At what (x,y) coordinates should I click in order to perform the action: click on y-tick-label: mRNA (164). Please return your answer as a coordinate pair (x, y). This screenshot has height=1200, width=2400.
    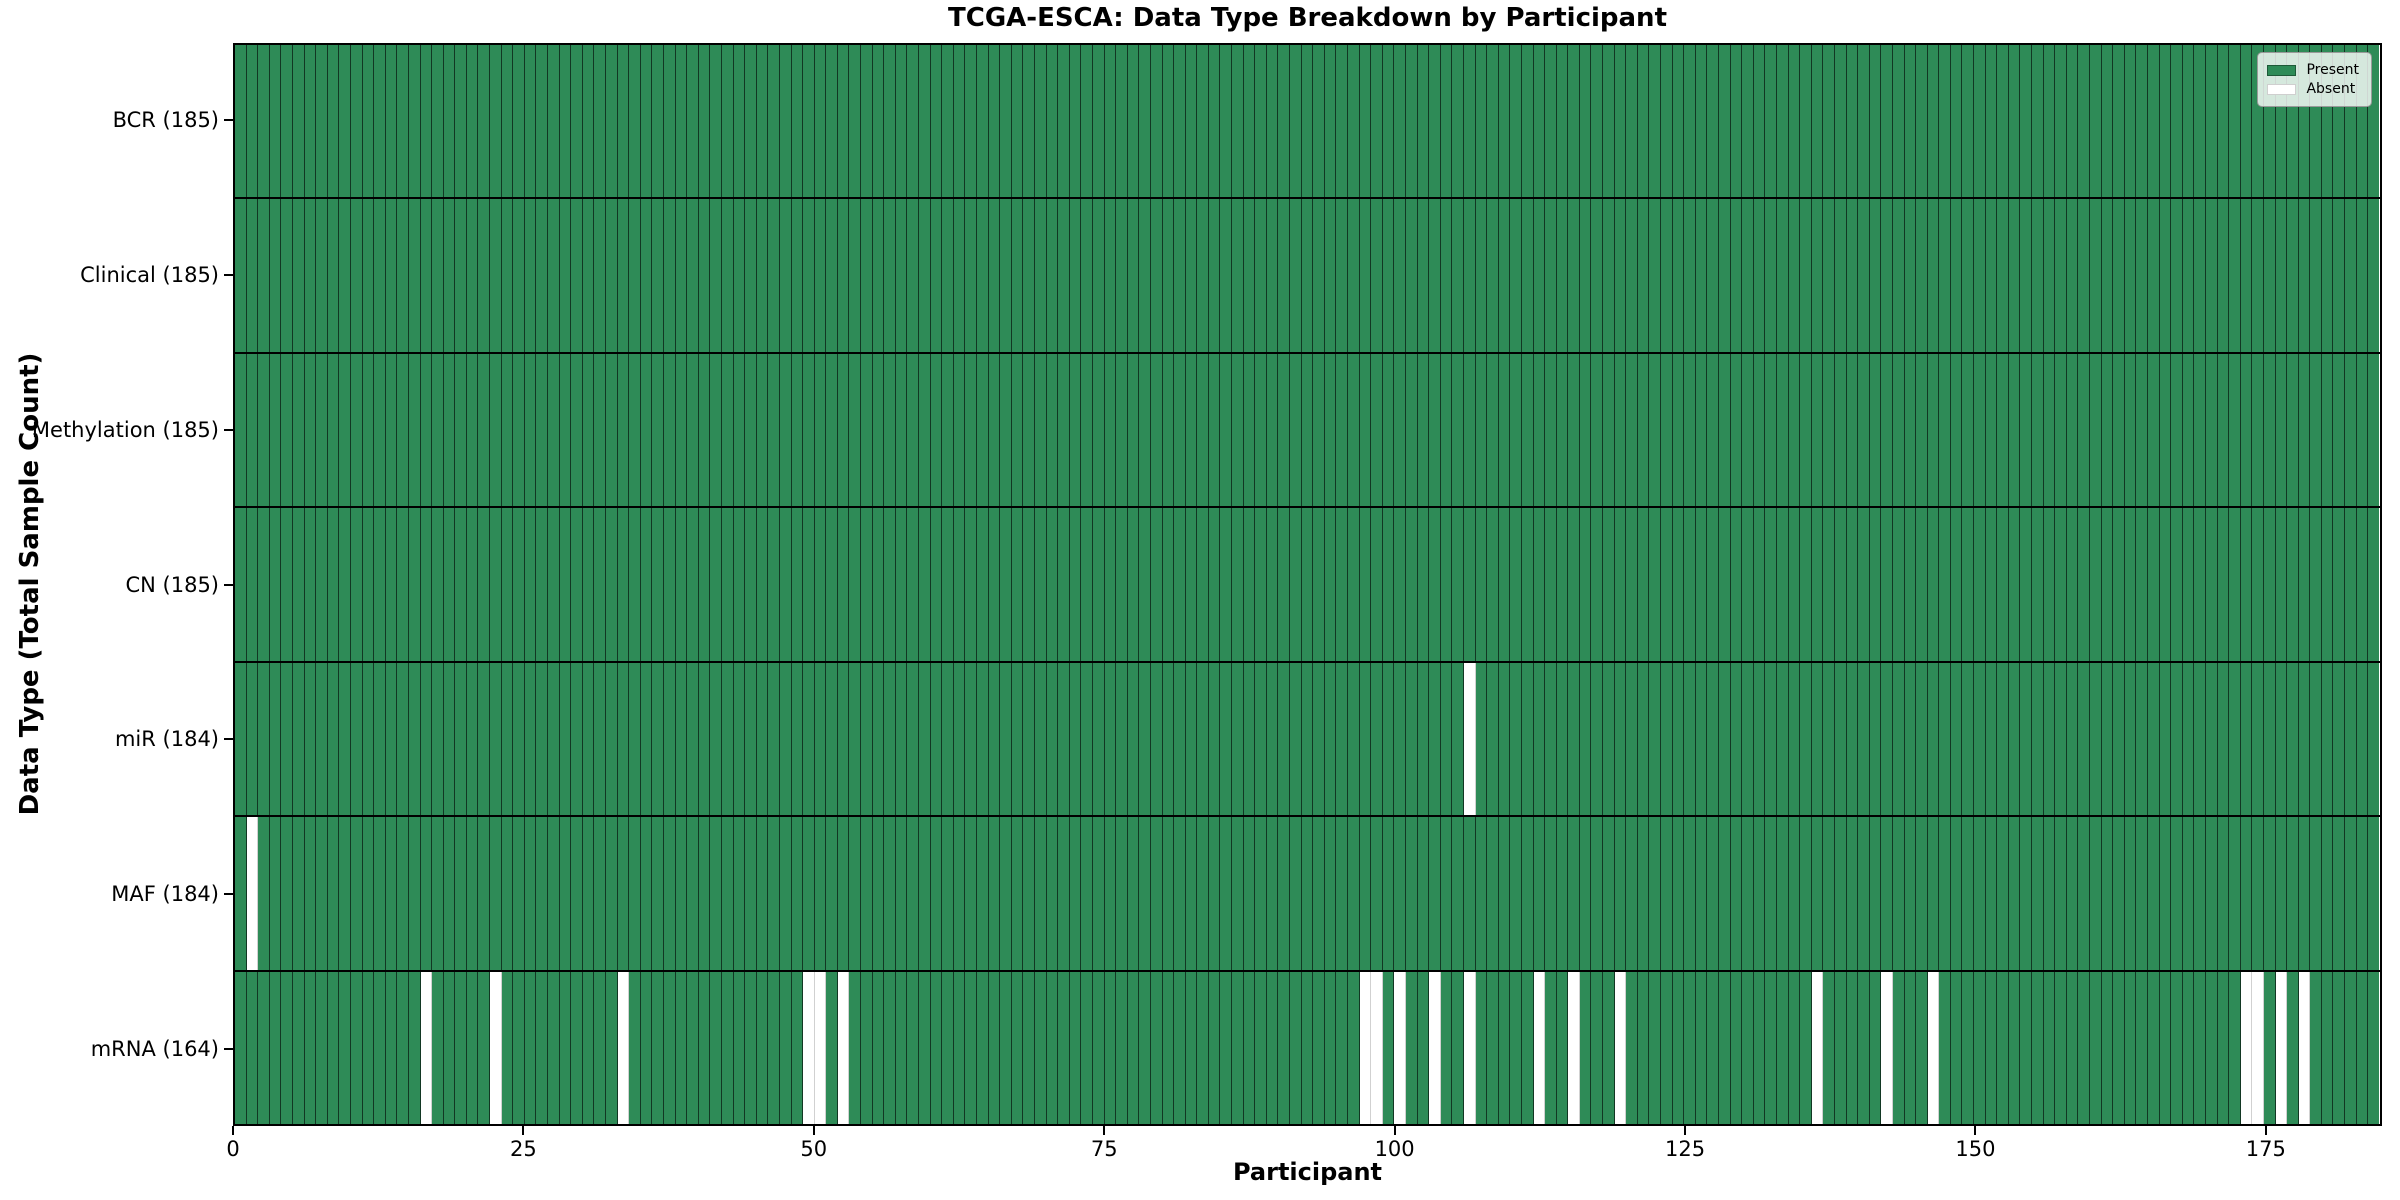
    Looking at the image, I should click on (154, 1048).